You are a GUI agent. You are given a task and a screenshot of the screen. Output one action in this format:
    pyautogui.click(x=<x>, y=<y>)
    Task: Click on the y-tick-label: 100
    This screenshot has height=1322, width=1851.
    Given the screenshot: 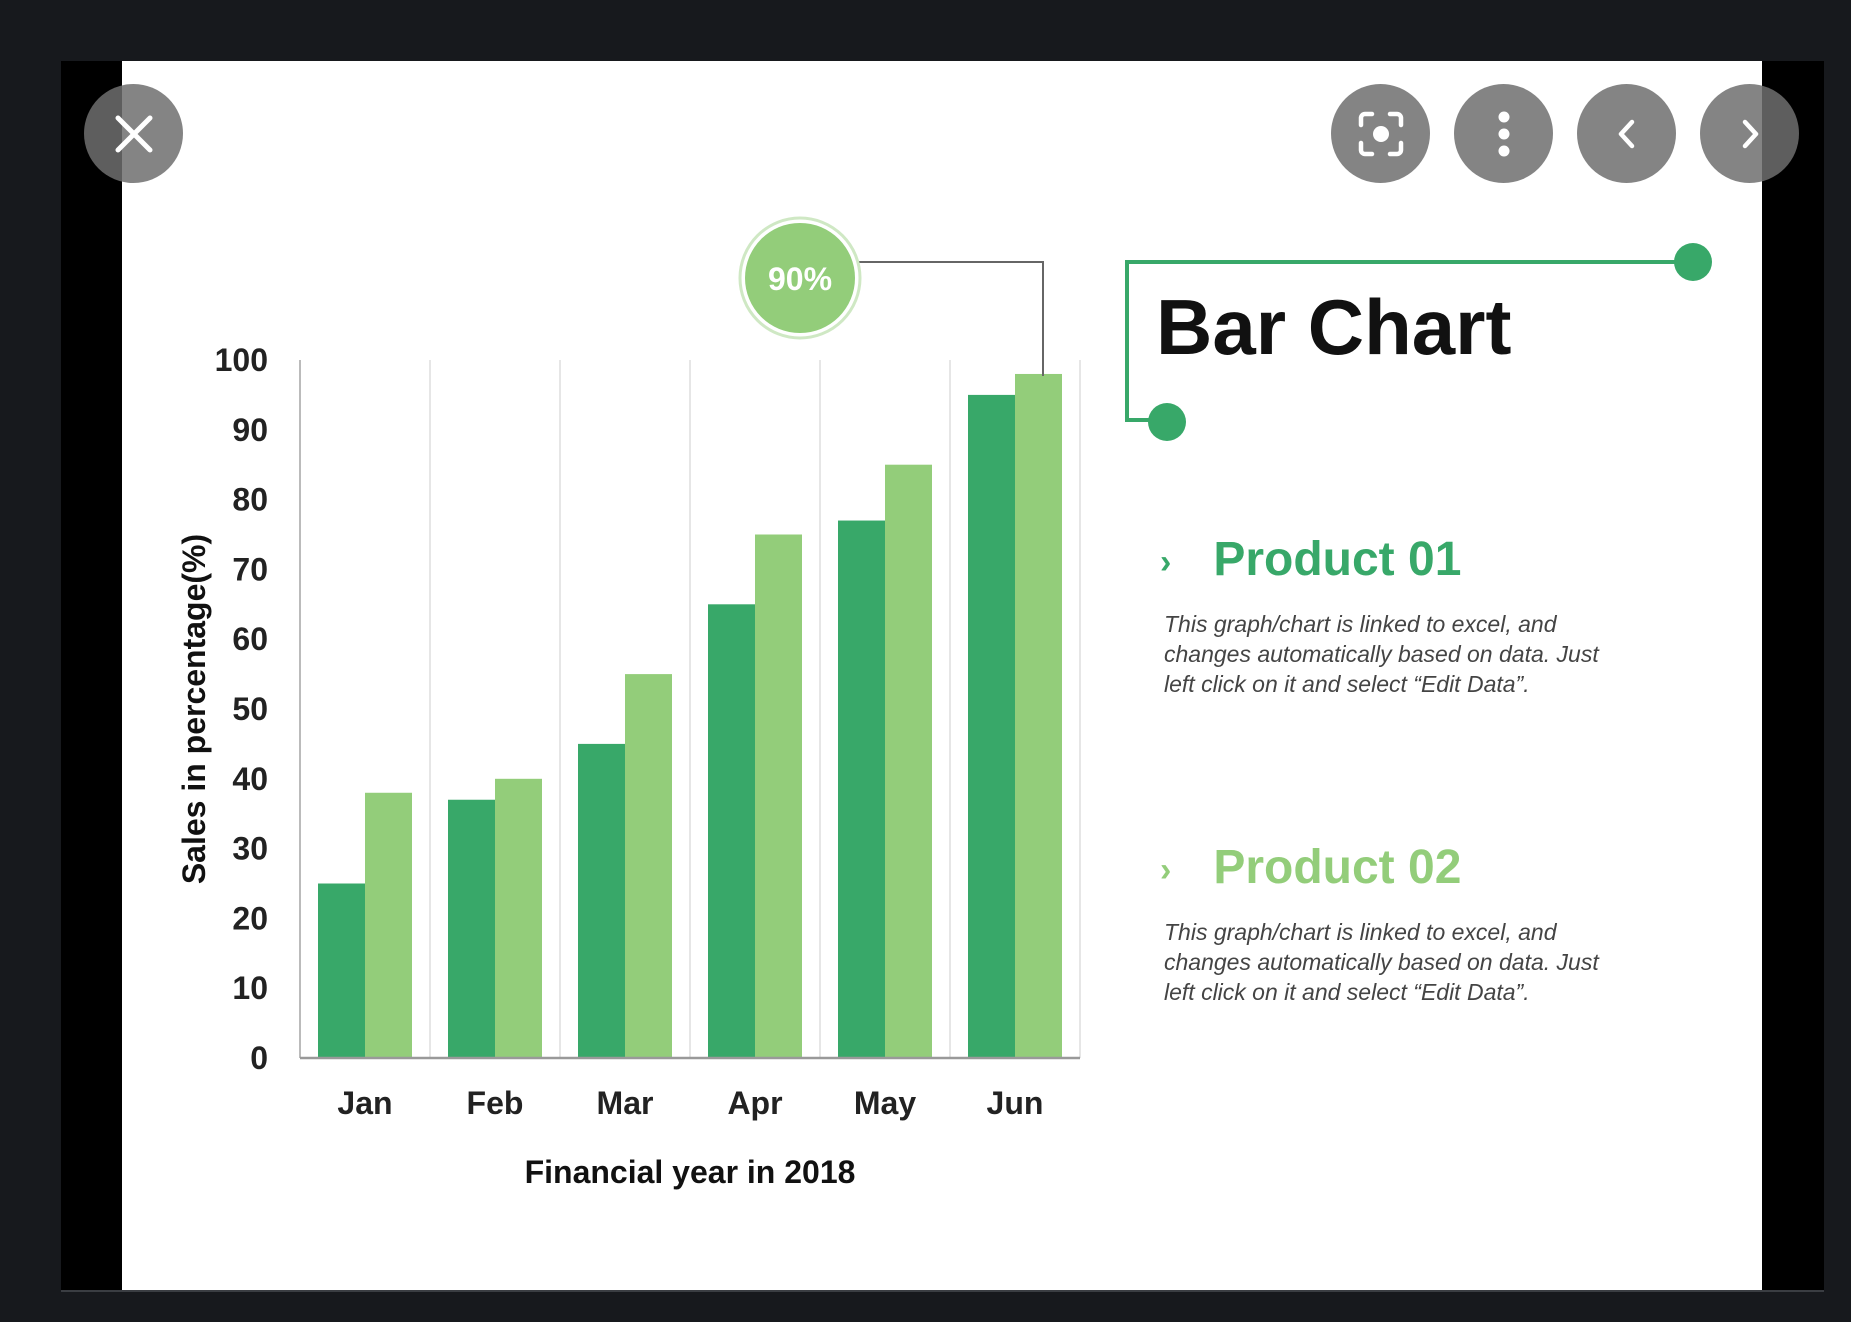 What is the action you would take?
    pyautogui.click(x=241, y=360)
    